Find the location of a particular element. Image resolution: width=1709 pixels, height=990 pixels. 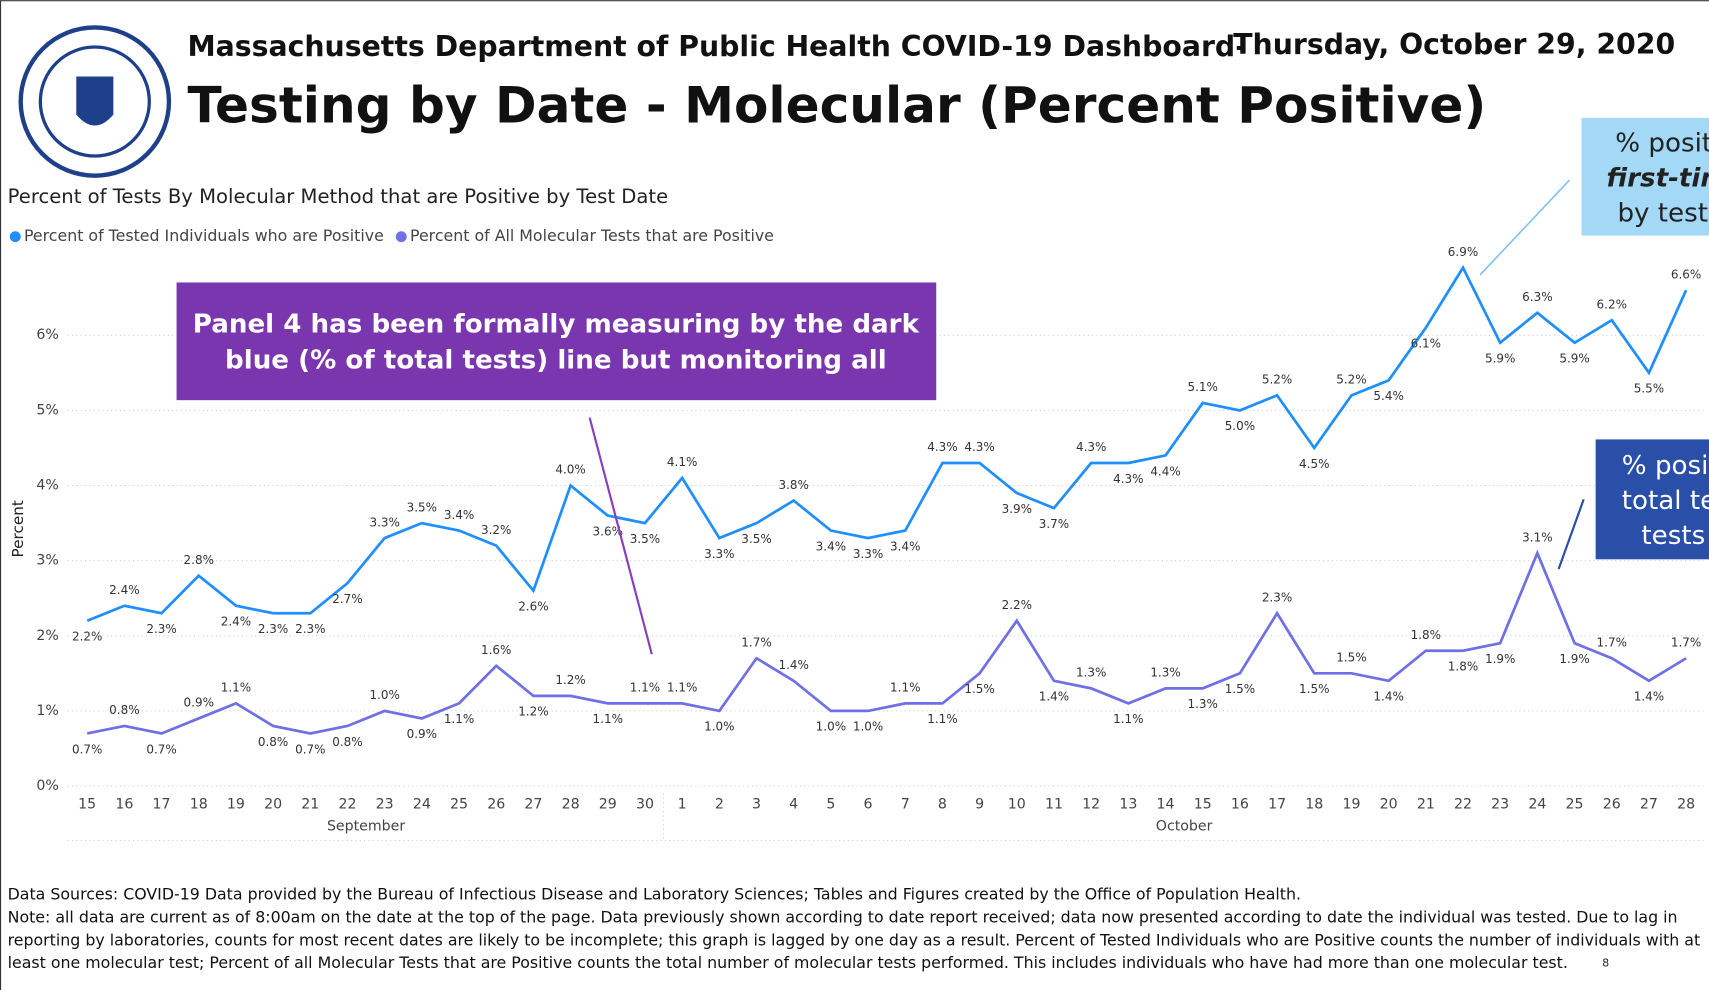

legend-marker is located at coordinates (15, 237).